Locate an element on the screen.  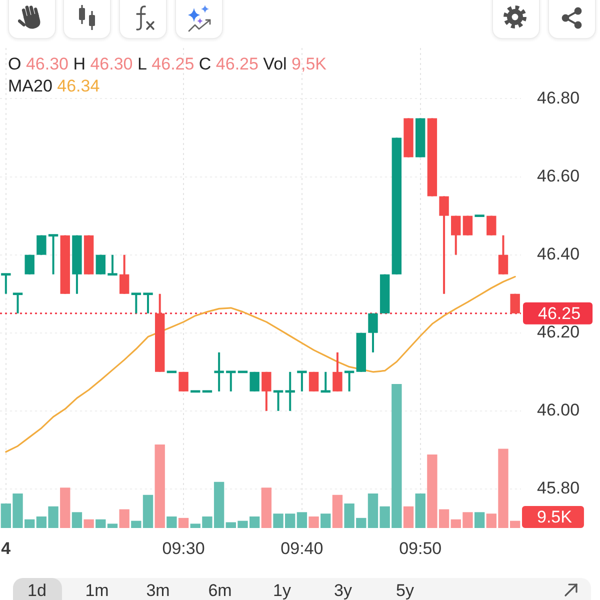
y-tick-label: 46.40 is located at coordinates (558, 254).